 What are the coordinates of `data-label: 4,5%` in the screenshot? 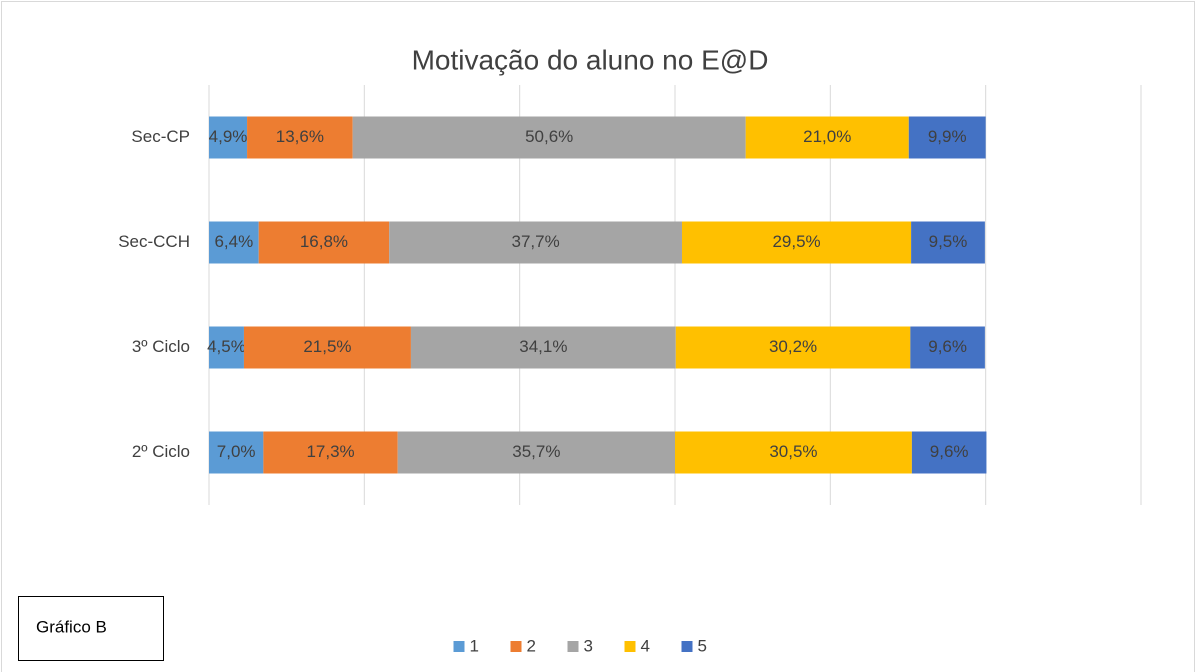 It's located at (226, 346).